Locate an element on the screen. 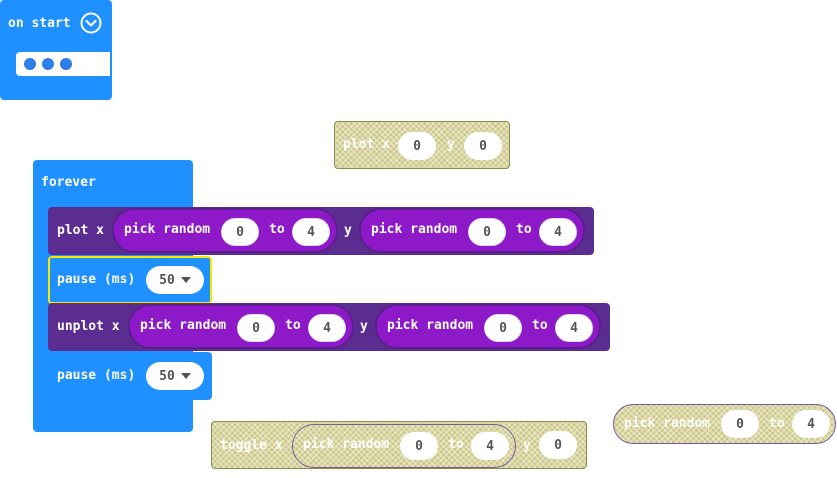 This screenshot has width=837, height=478. floating-plot-block: plot x 0 y 0 is located at coordinates (422, 145).